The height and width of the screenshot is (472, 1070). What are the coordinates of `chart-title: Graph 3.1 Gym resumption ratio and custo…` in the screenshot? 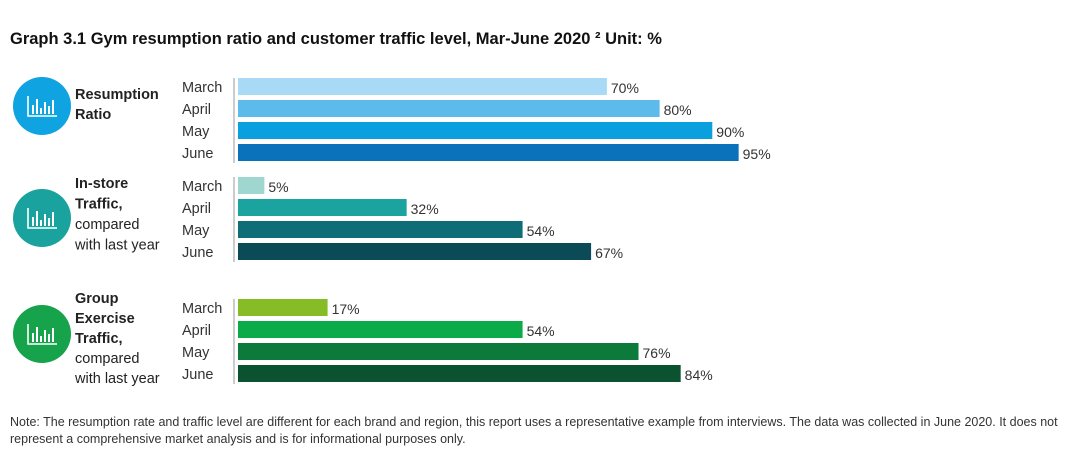 It's located at (336, 39).